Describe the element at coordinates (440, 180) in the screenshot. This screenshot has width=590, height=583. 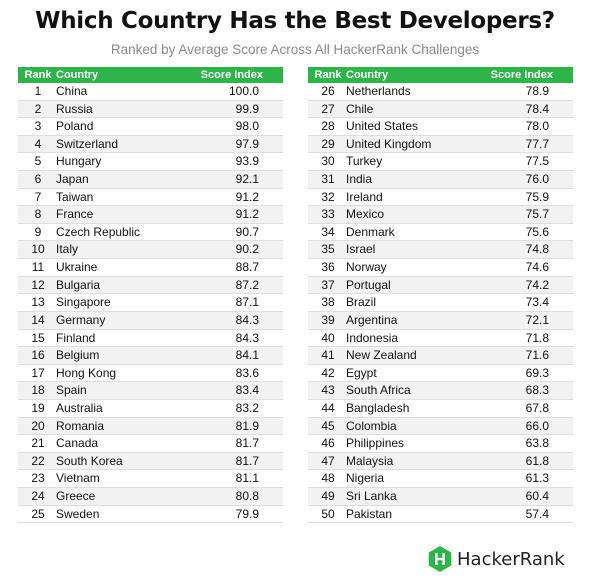
I see `table-row: 31 India 76.0` at that location.